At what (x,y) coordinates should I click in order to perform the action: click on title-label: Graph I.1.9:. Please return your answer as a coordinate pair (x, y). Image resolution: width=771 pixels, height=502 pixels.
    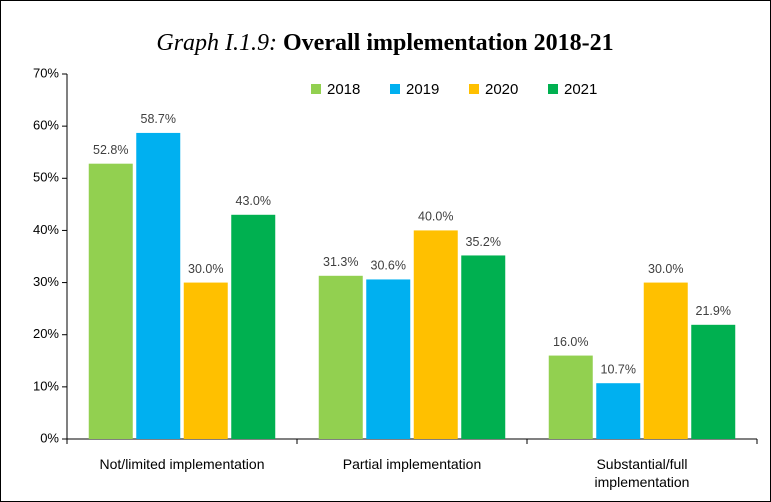
    Looking at the image, I should click on (216, 43).